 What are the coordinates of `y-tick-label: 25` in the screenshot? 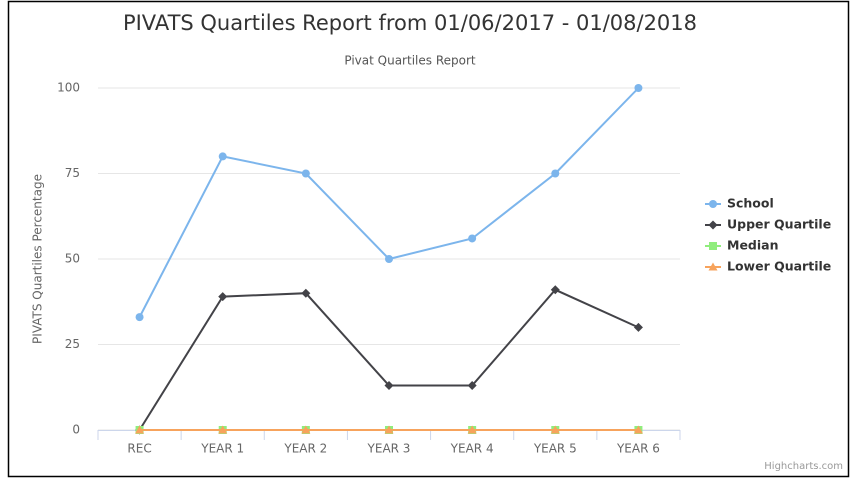 It's located at (72, 344).